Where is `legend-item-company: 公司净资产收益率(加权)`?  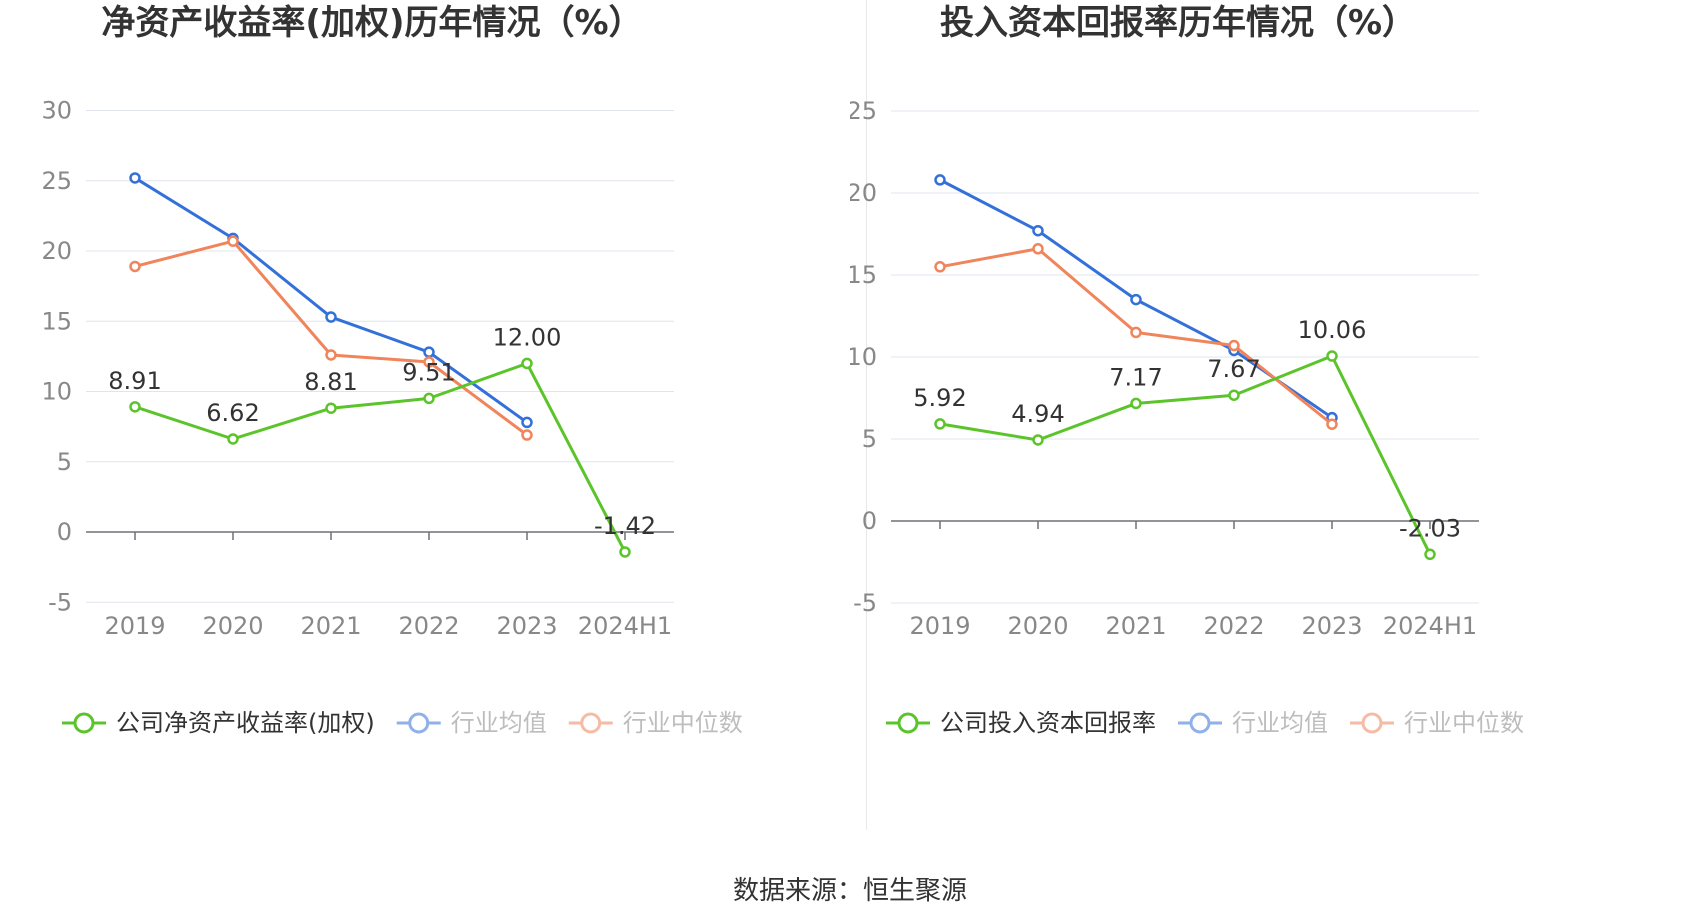
legend-item-company: 公司净资产收益率(加权) is located at coordinates (218, 723).